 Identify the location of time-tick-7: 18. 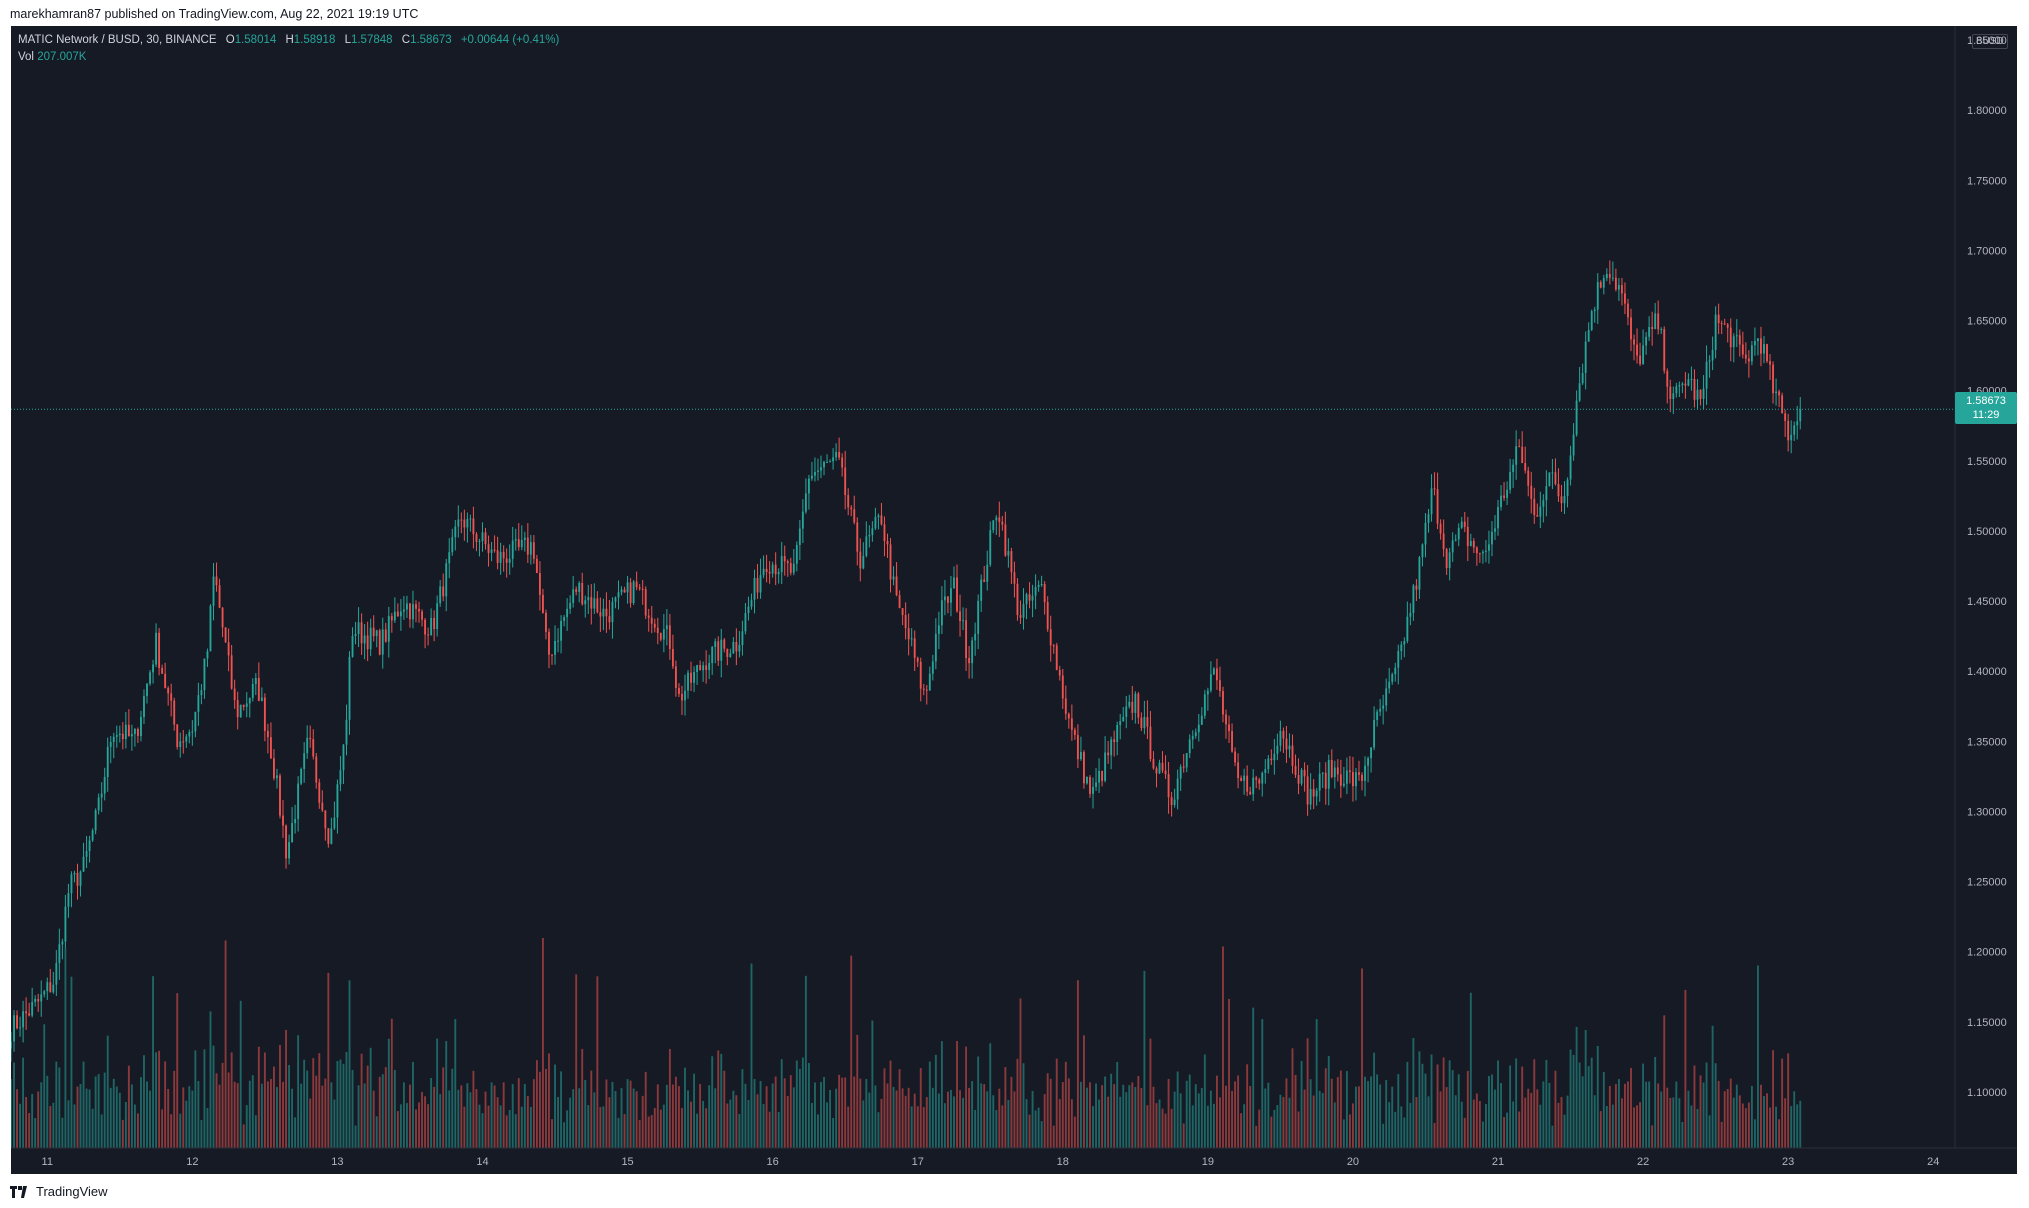
(1063, 1162).